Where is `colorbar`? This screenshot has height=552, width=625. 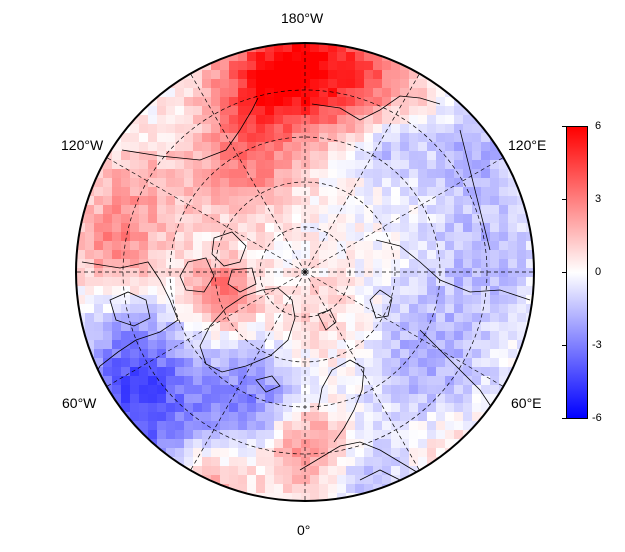 colorbar is located at coordinates (577, 272).